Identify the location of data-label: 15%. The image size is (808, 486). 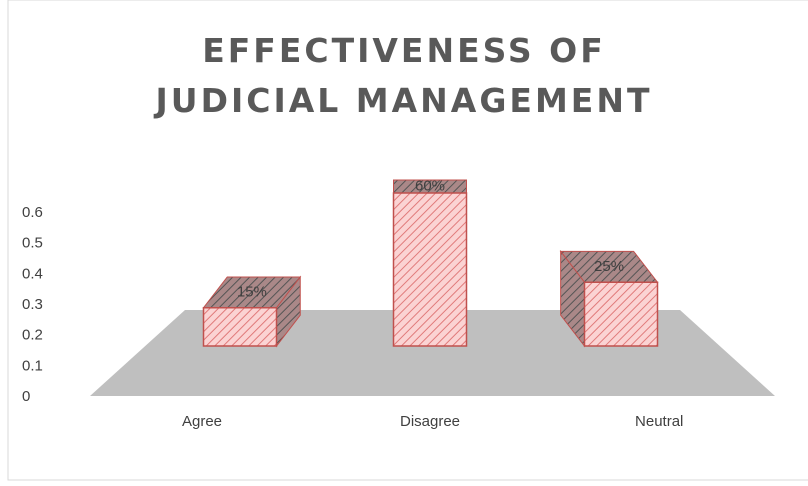
(252, 291).